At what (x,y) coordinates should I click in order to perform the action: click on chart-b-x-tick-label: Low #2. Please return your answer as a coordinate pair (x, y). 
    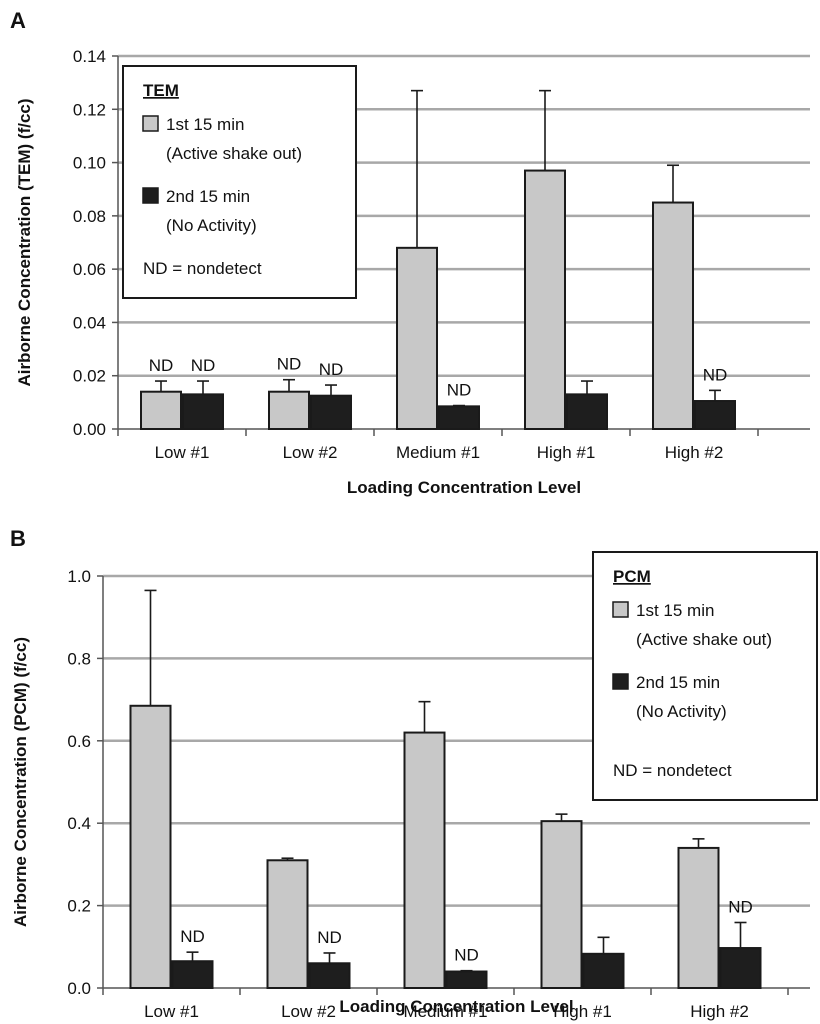
    Looking at the image, I should click on (308, 1011).